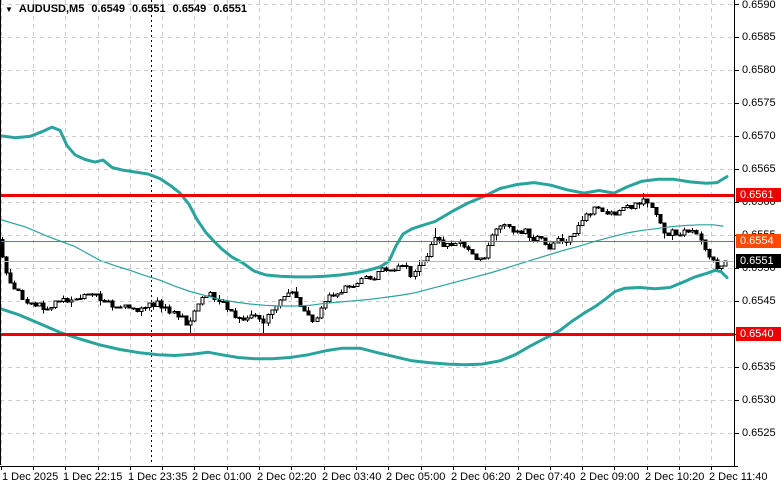 Image resolution: width=781 pixels, height=489 pixels. What do you see at coordinates (759, 70) in the screenshot?
I see `price-tick-label: 0.6580` at bounding box center [759, 70].